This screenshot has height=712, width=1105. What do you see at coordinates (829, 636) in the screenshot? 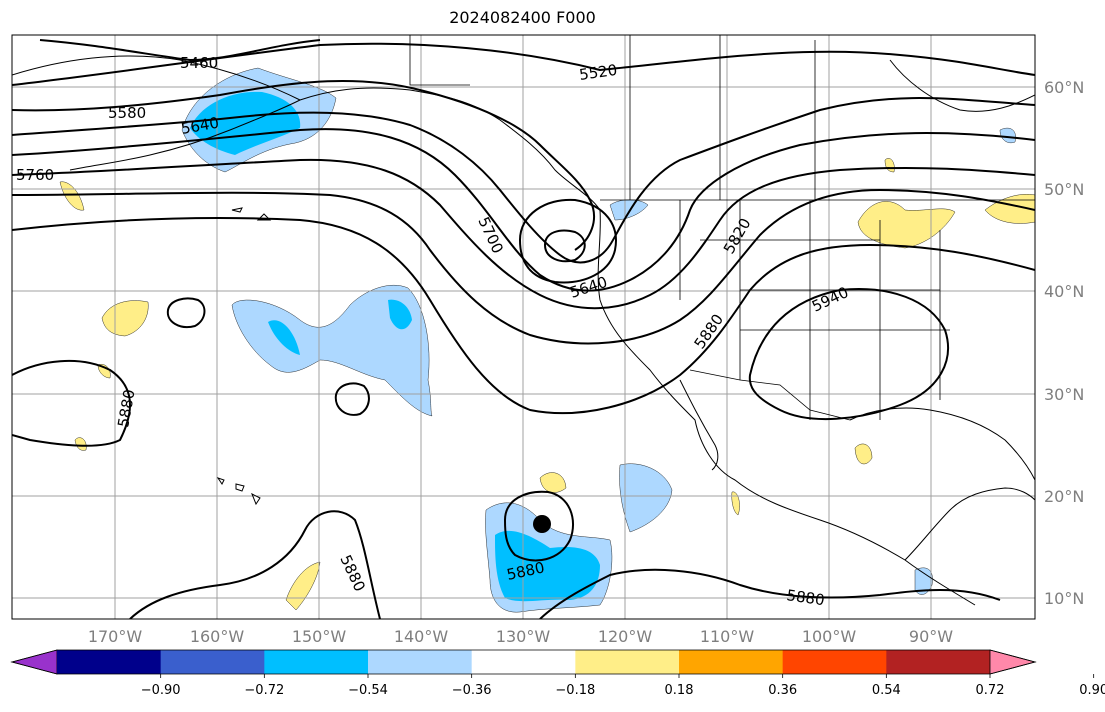
I see `lon-label: 100°W` at bounding box center [829, 636].